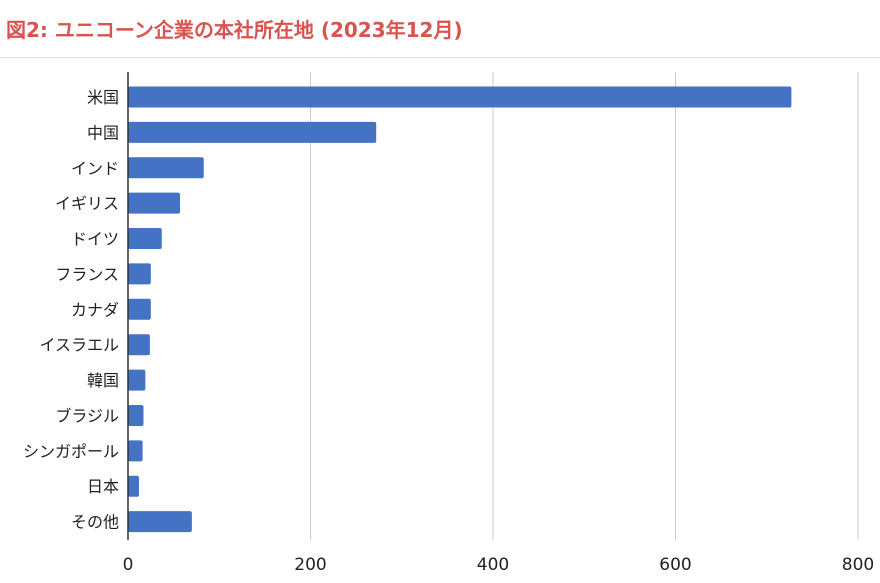  I want to click on x-tick-label: 200, so click(310, 565).